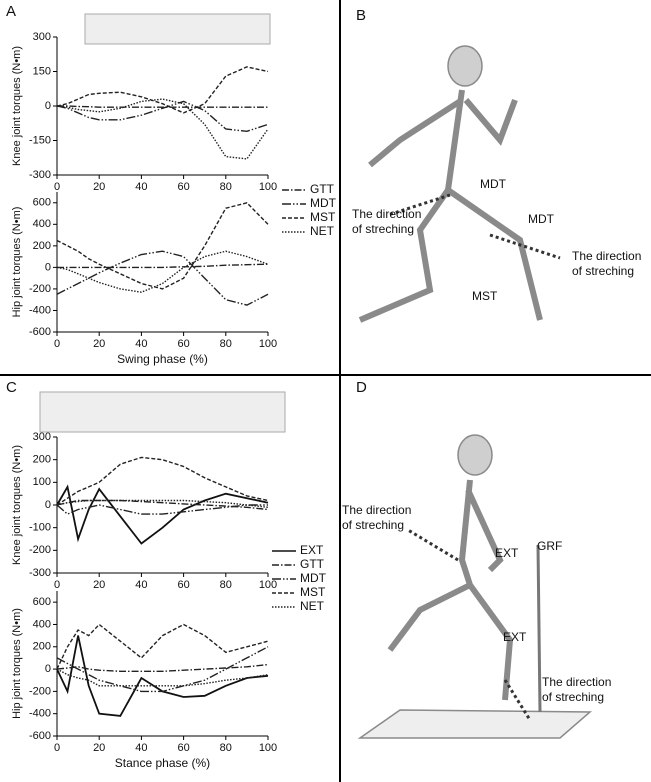 The image size is (651, 782). I want to click on axis, so click(162, 262).